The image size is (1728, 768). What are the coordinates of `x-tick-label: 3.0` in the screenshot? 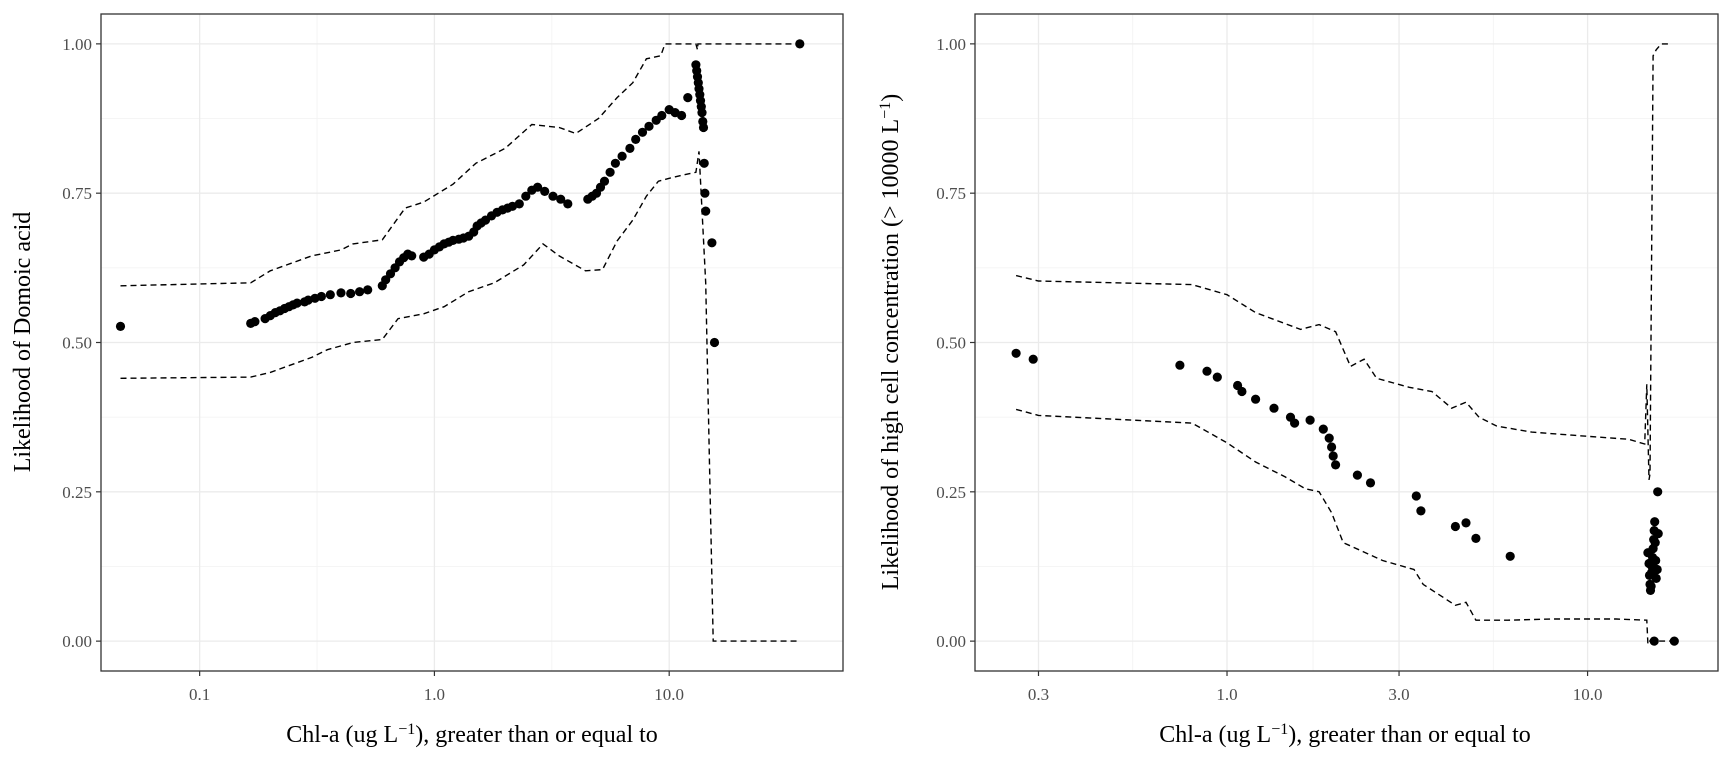 It's located at (1398, 694).